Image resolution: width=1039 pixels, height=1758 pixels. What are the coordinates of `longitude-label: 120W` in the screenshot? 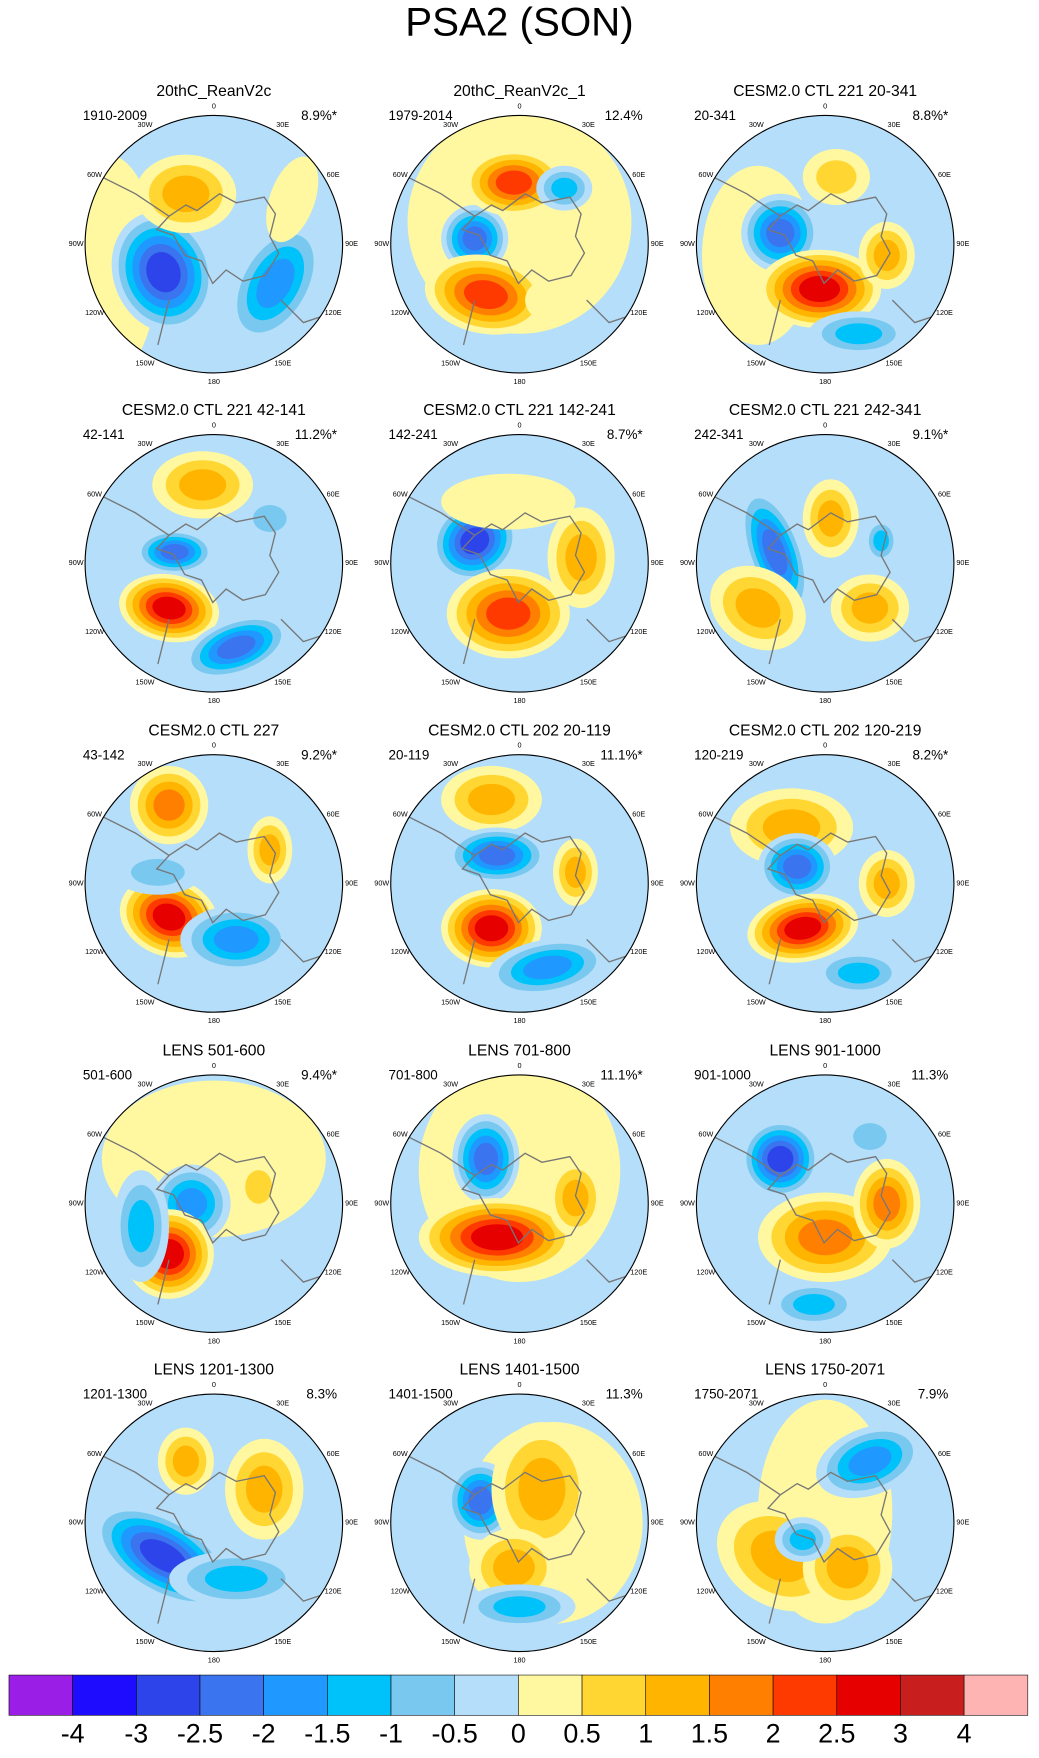 It's located at (400, 312).